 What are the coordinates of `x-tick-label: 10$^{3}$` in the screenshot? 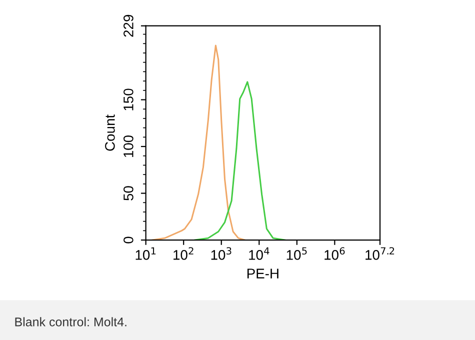 It's located at (221, 253).